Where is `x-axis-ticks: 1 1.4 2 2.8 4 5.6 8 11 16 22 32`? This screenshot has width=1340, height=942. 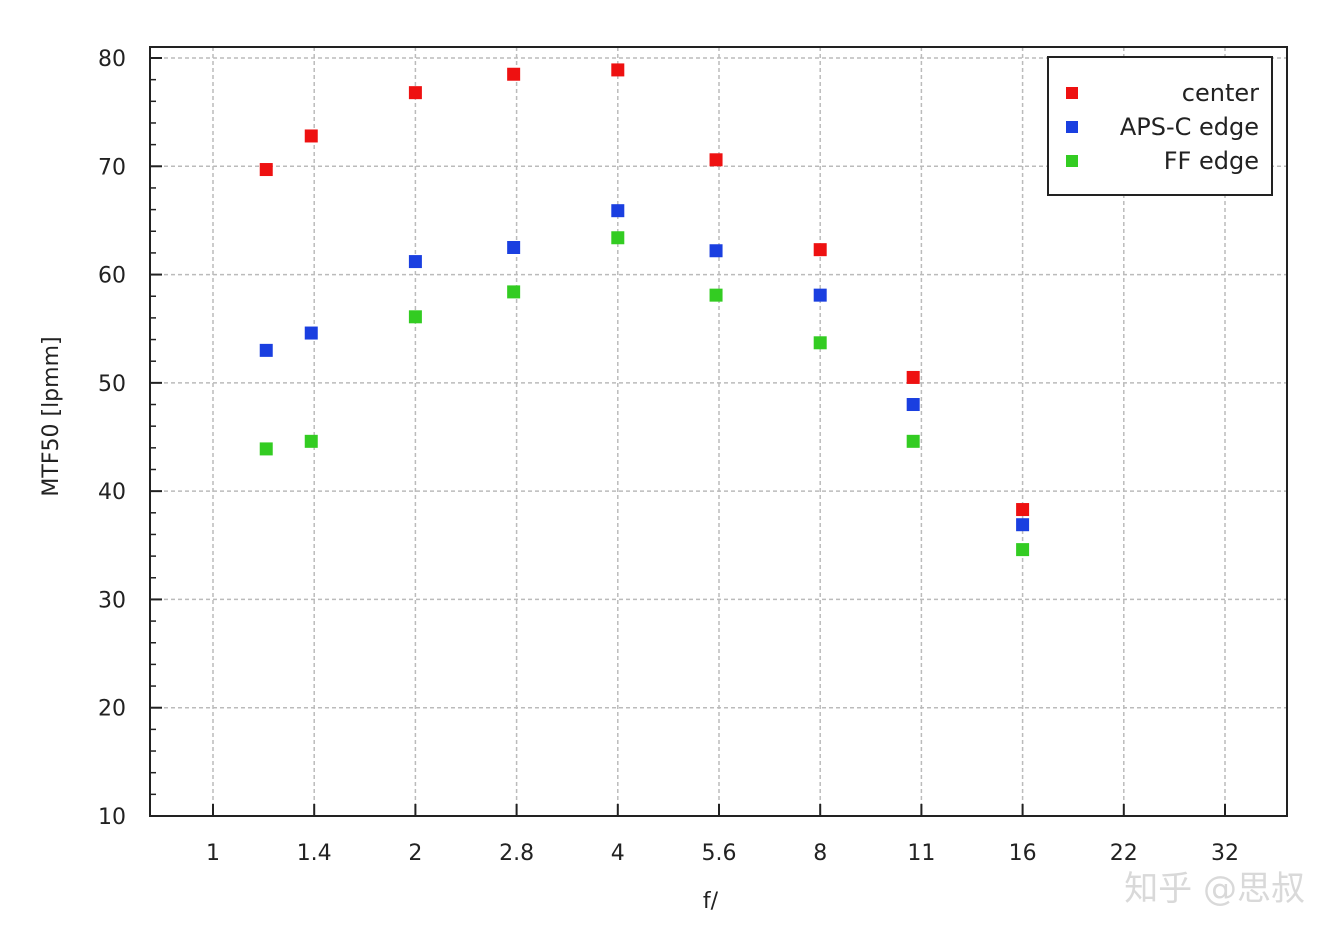
x-axis-ticks: 1 1.4 2 2.8 4 5.6 8 11 16 22 32 is located at coordinates (722, 835).